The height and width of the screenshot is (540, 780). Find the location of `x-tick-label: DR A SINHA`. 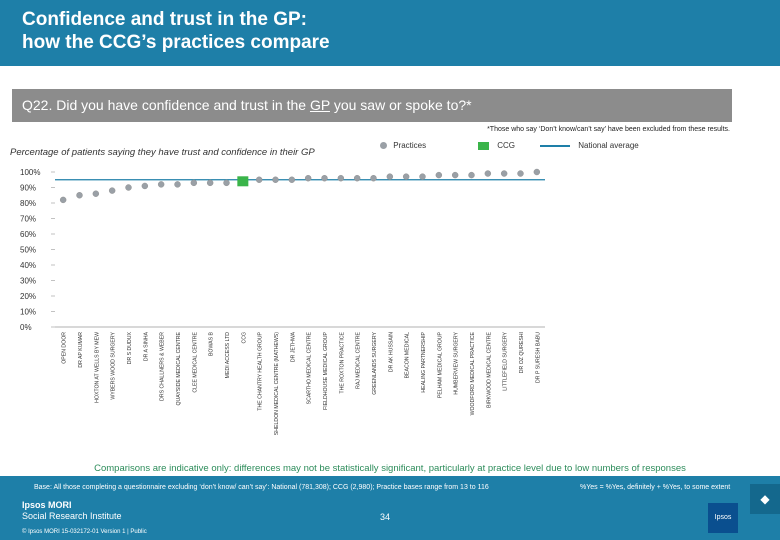

x-tick-label: DR A SINHA is located at coordinates (146, 346).